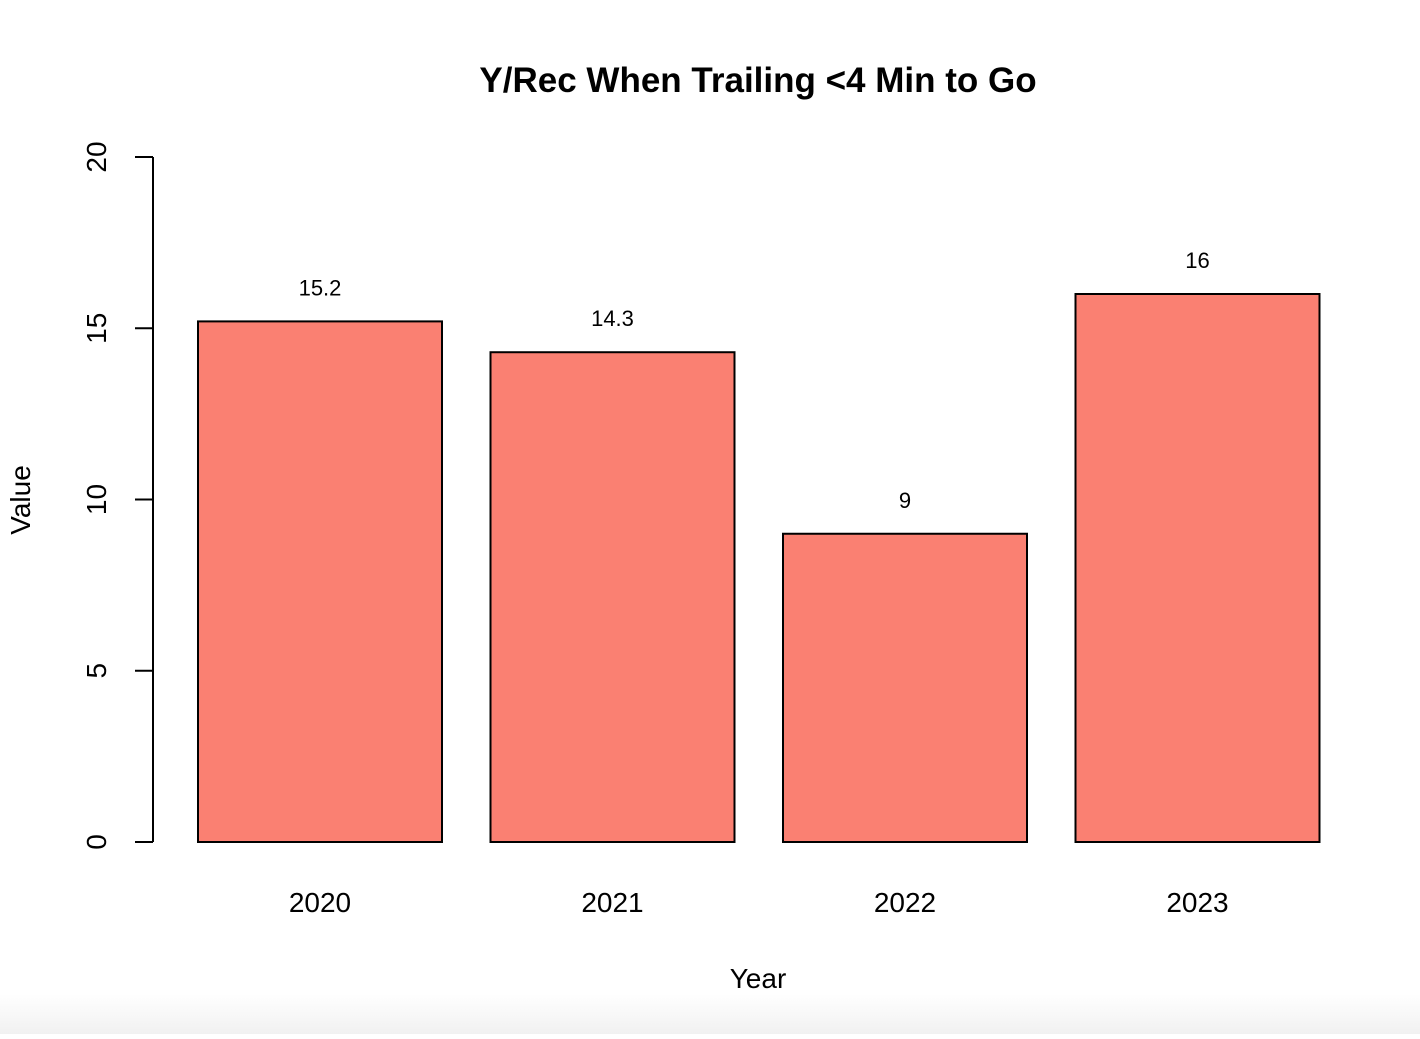 This screenshot has height=1039, width=1420. What do you see at coordinates (96, 328) in the screenshot?
I see `y-tick-label: 15` at bounding box center [96, 328].